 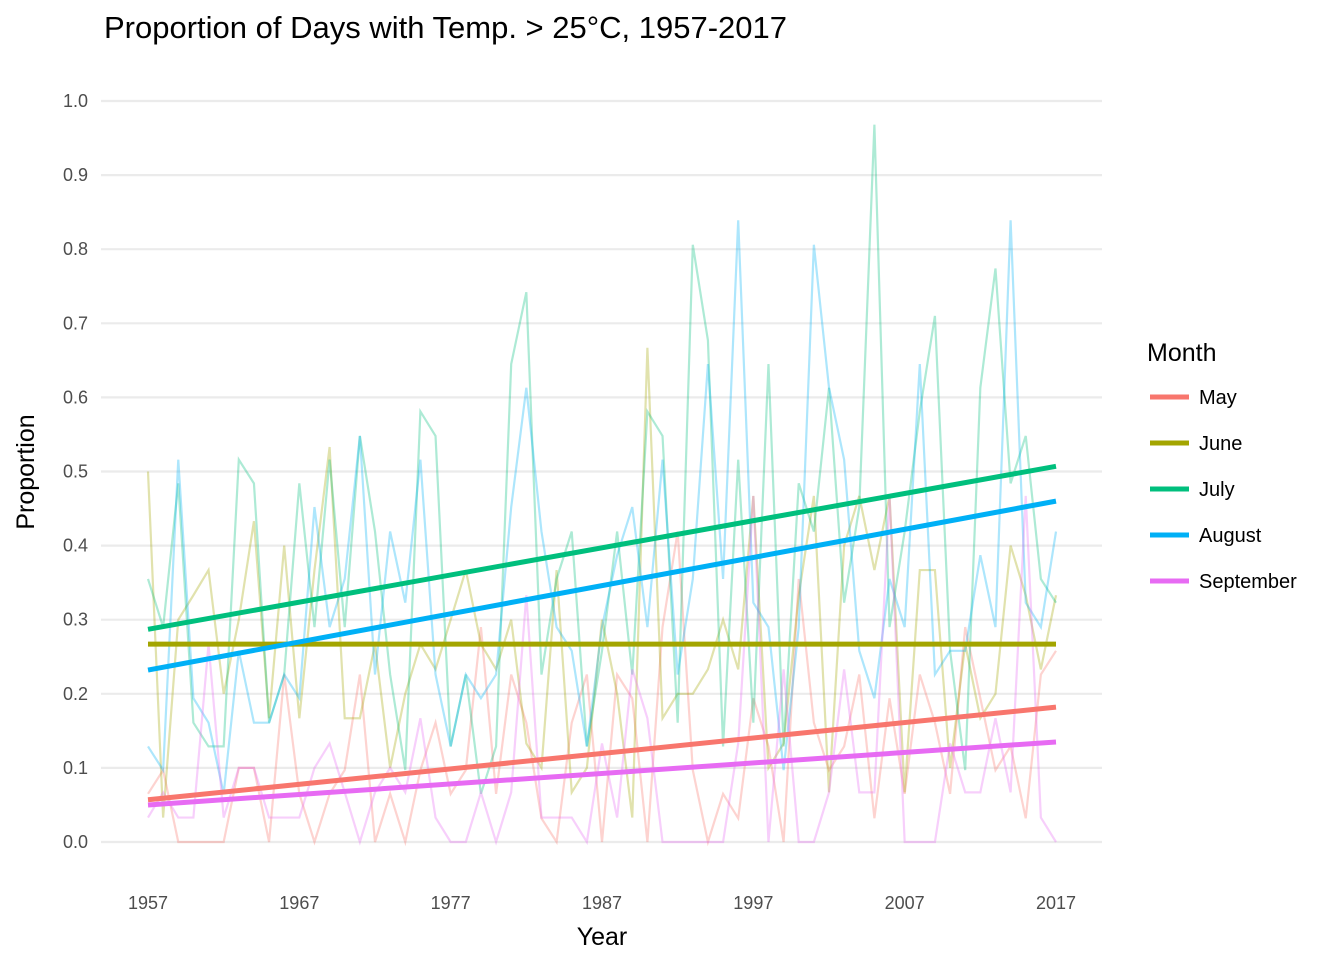 What do you see at coordinates (1248, 582) in the screenshot?
I see `legend-label: September` at bounding box center [1248, 582].